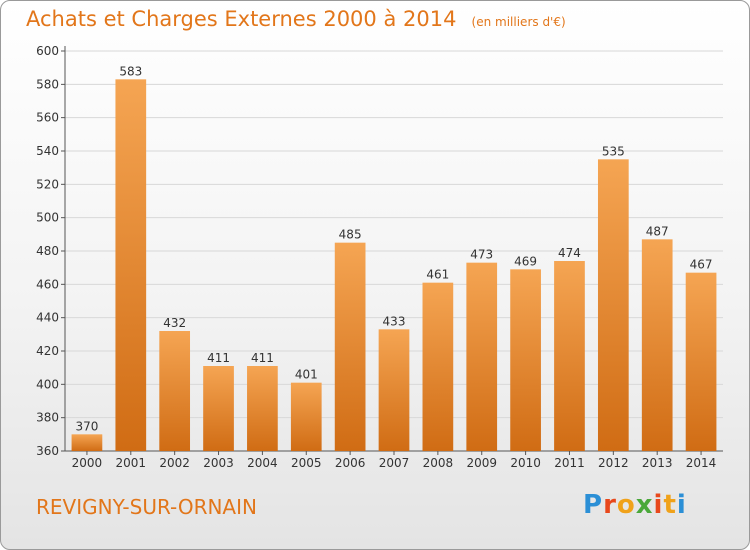 This screenshot has height=550, width=750. What do you see at coordinates (593, 505) in the screenshot?
I see `logo-letter: P` at bounding box center [593, 505].